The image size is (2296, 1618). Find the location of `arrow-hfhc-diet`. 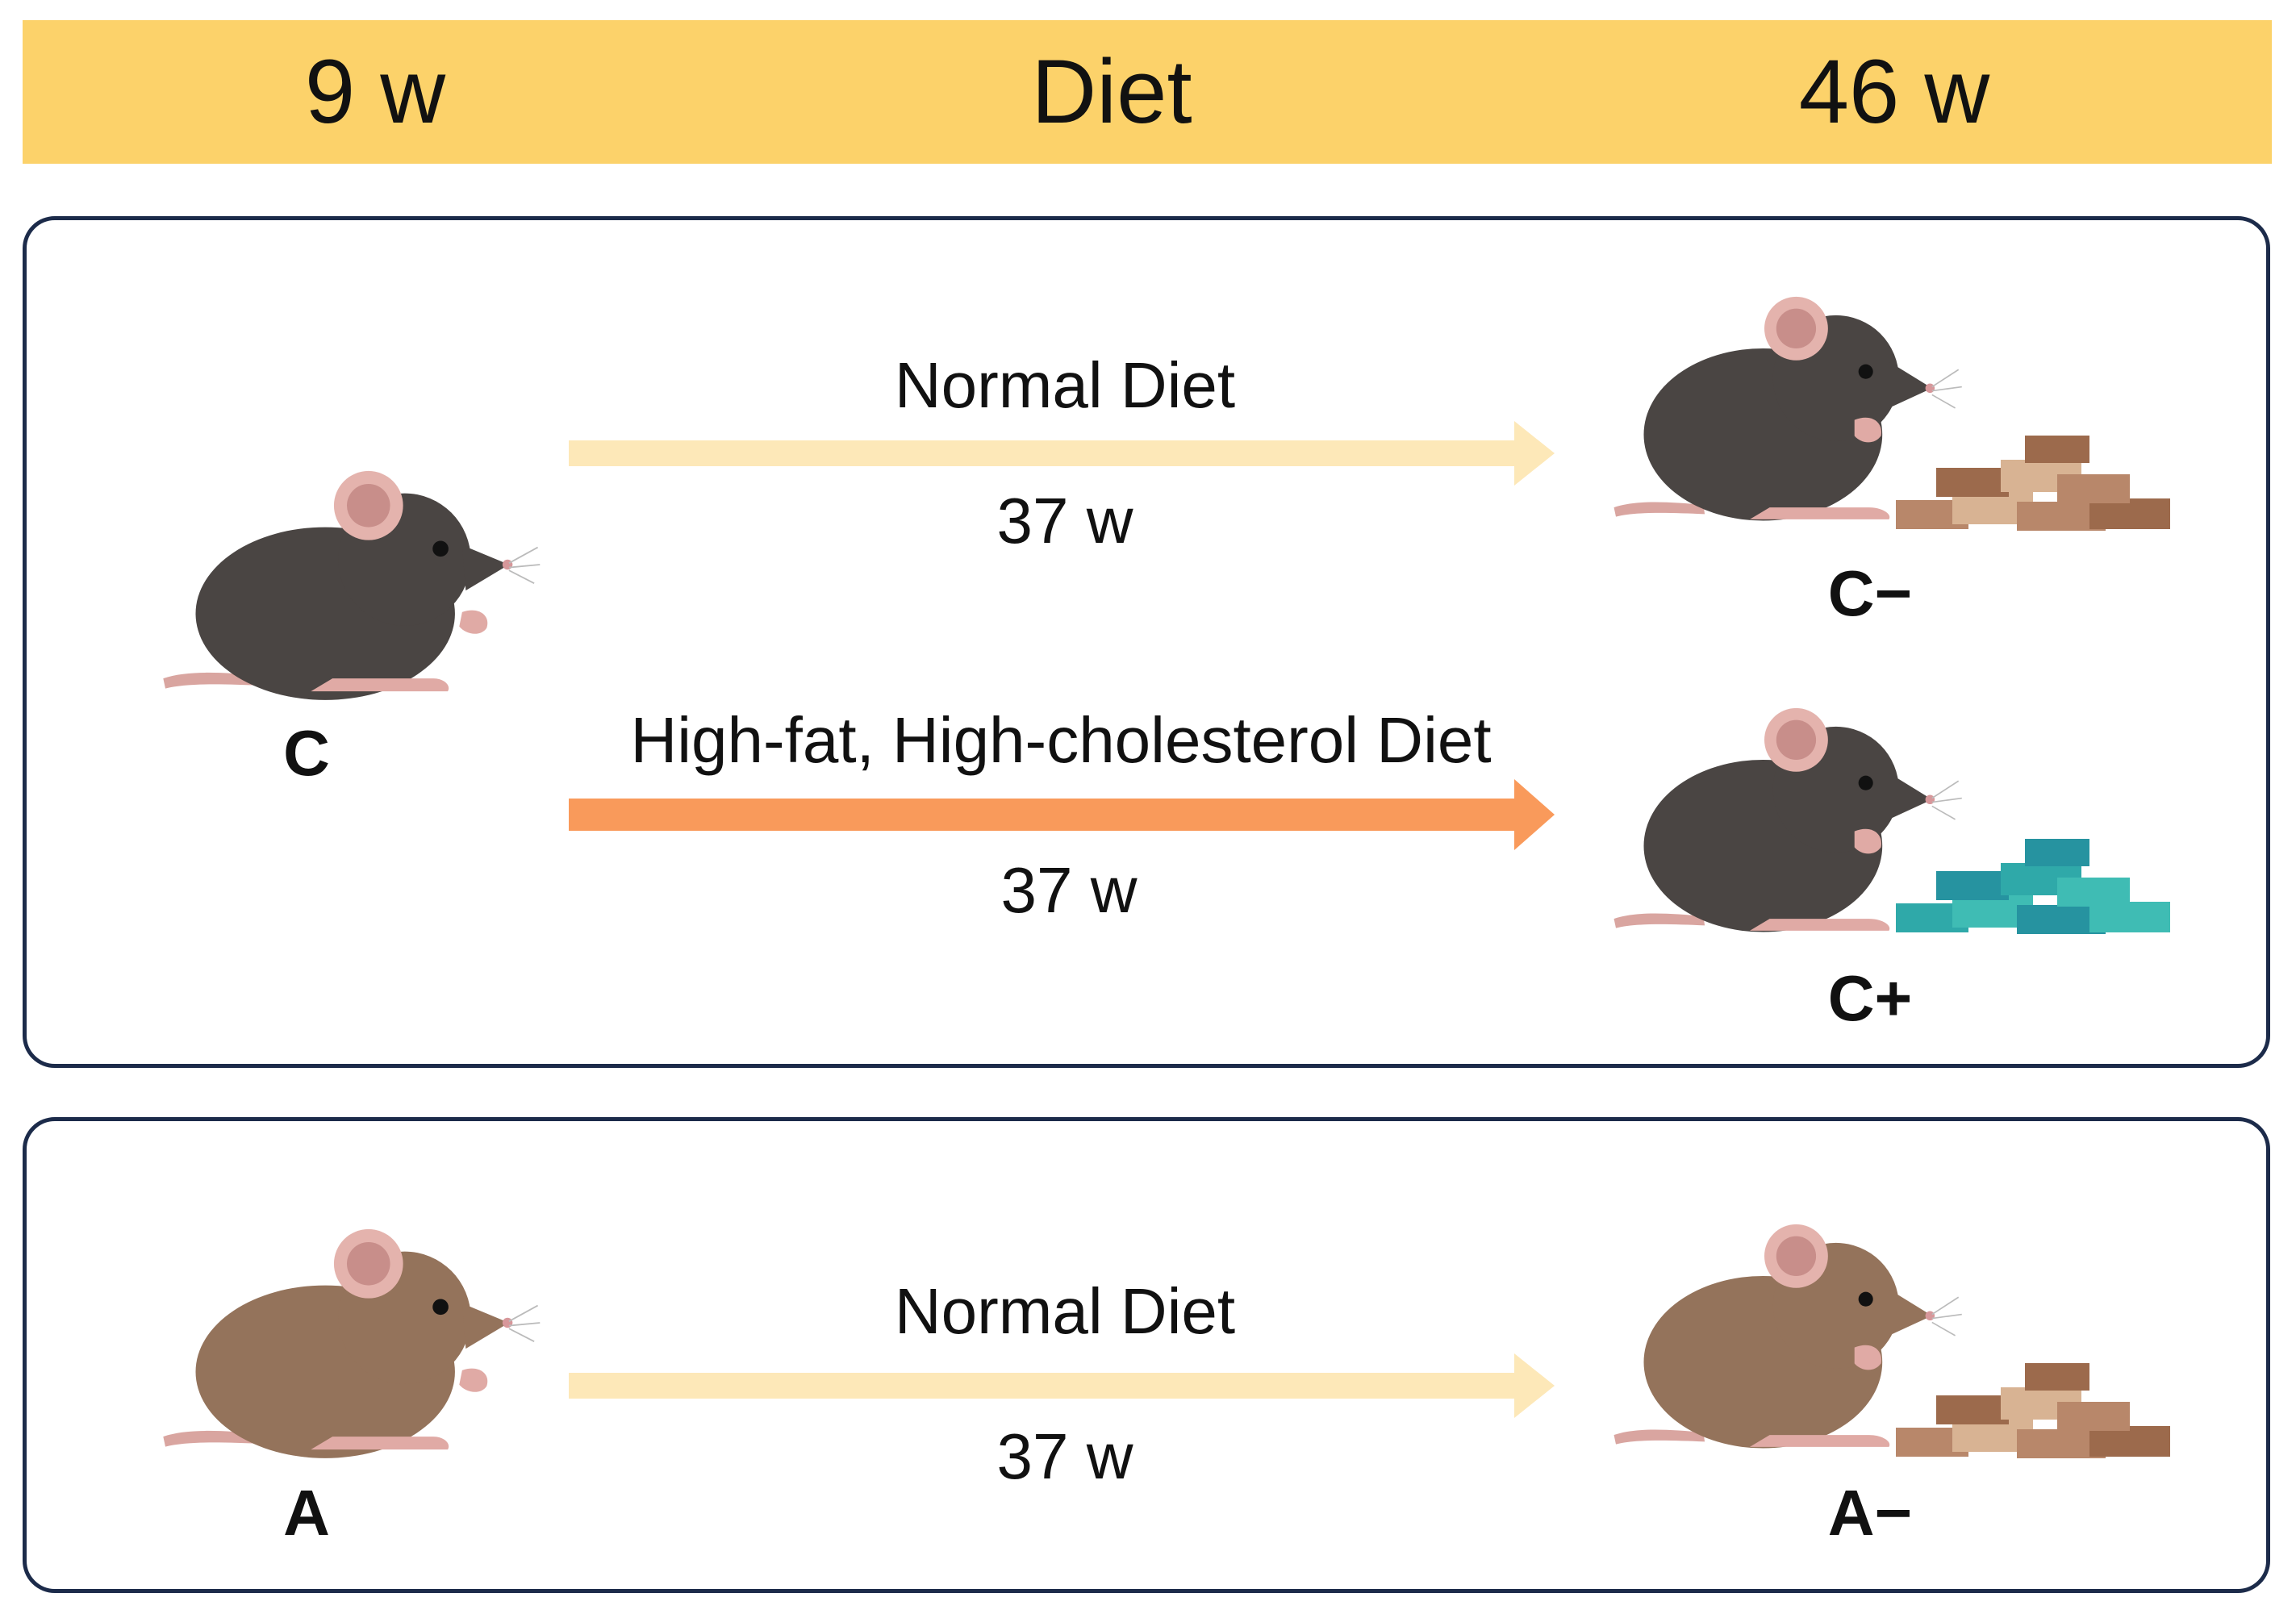

arrow-hfhc-diet is located at coordinates (1062, 814).